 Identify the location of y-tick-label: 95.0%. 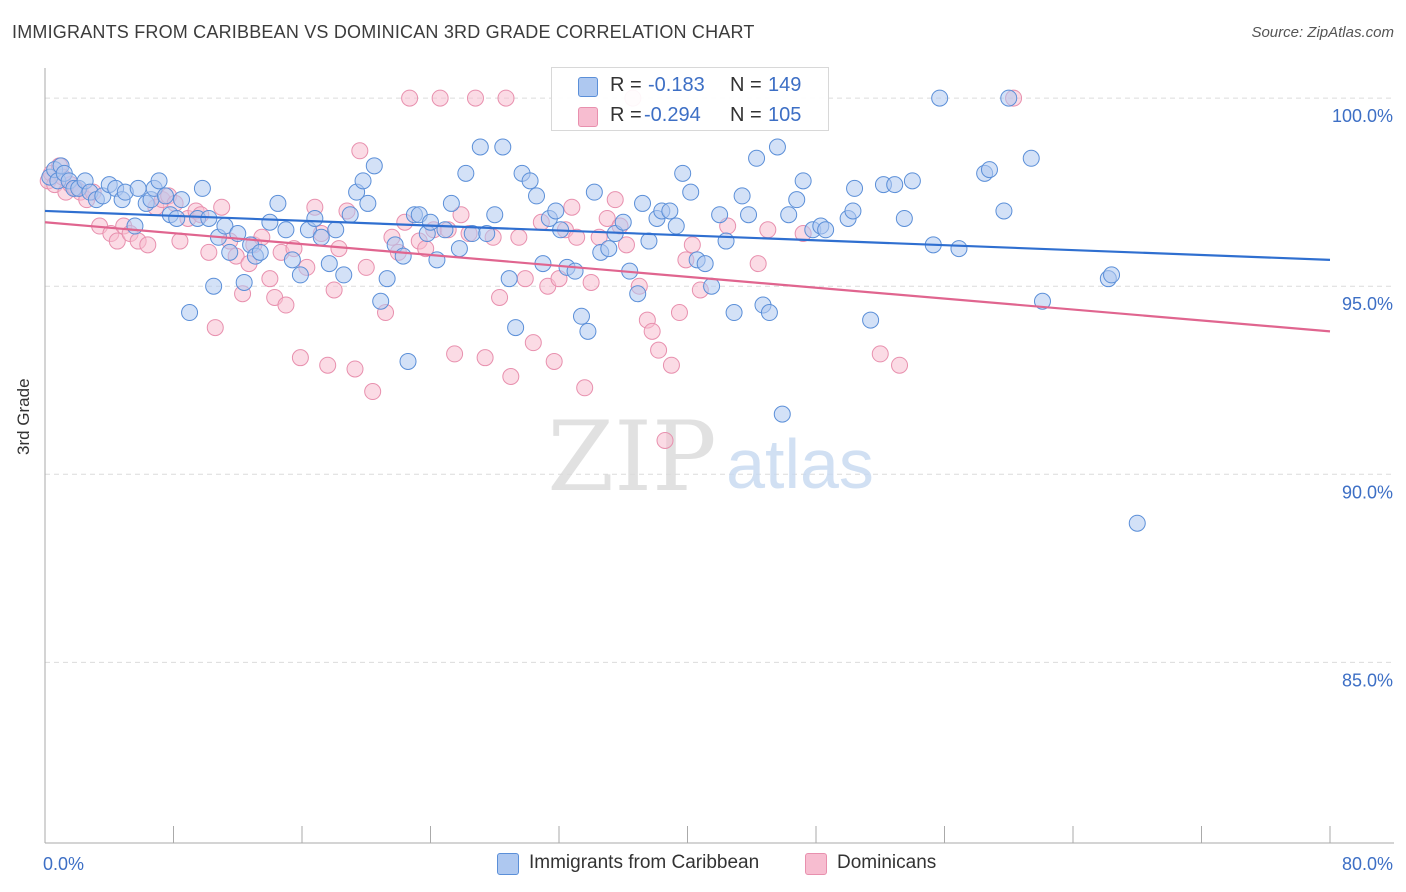
(1367, 304).